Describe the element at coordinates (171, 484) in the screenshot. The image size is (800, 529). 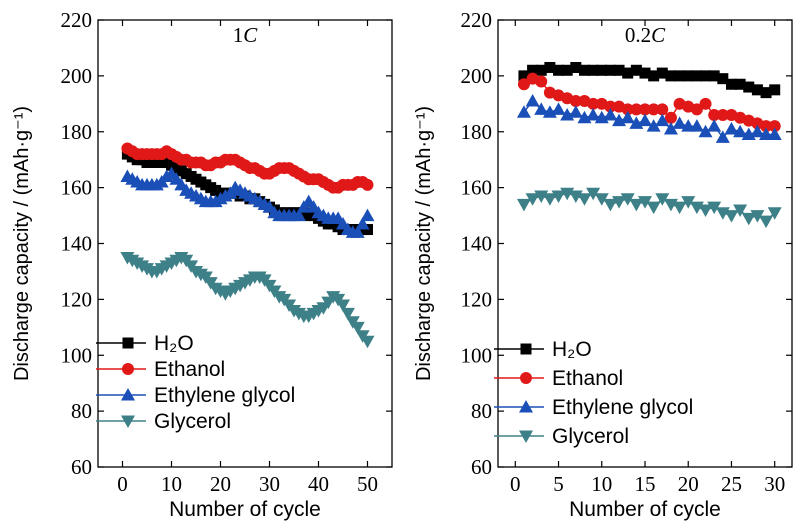
I see `panel-1-x-tick-label: 10` at that location.